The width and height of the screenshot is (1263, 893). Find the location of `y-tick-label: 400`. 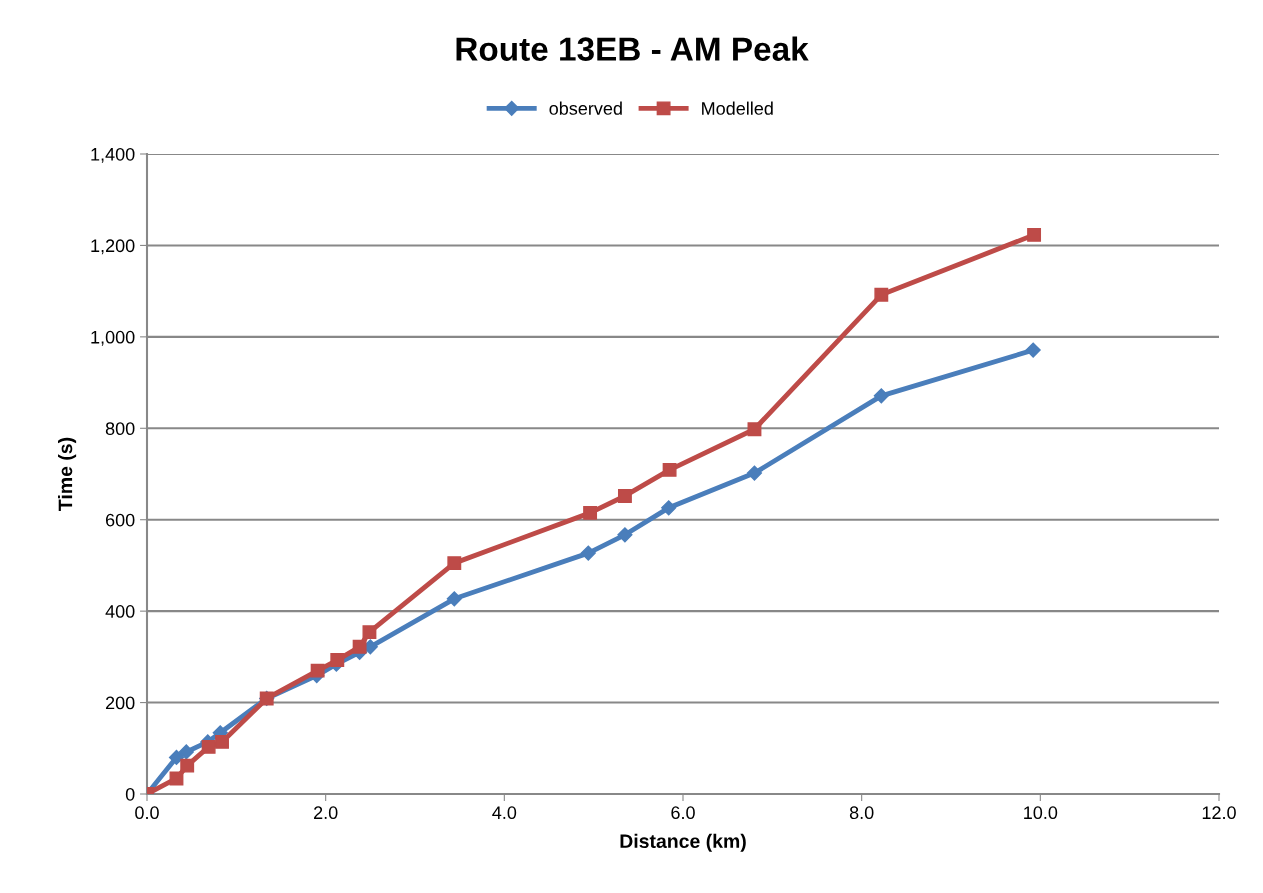

y-tick-label: 400 is located at coordinates (120, 611).